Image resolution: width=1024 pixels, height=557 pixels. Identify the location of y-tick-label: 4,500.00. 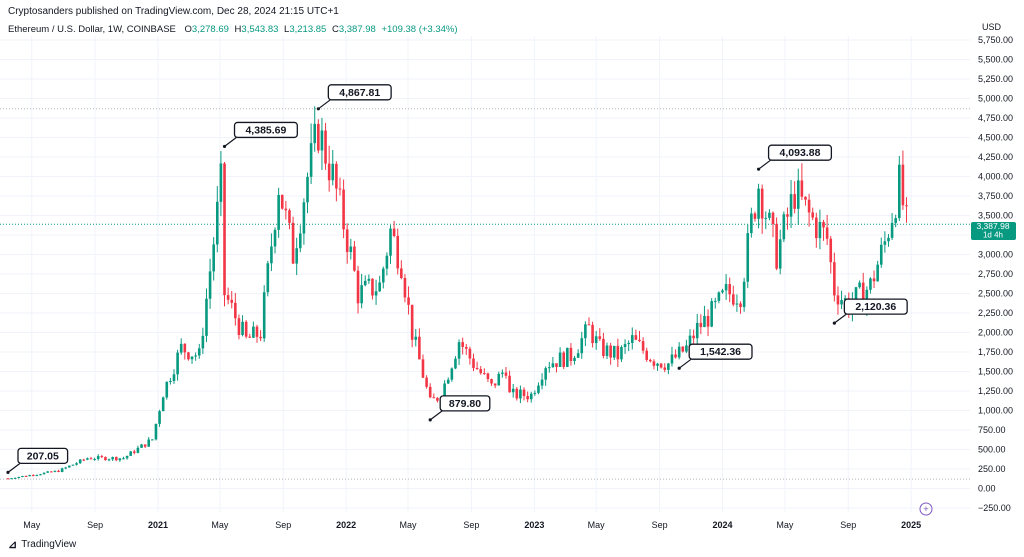
(995, 138).